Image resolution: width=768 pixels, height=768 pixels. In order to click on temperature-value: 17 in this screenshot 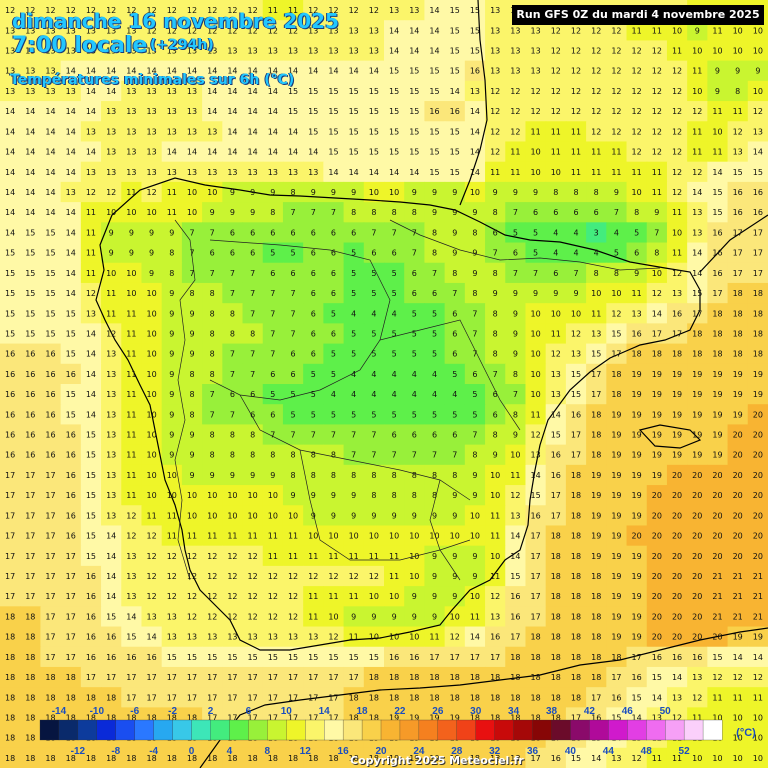, I will do `click(758, 253)`.